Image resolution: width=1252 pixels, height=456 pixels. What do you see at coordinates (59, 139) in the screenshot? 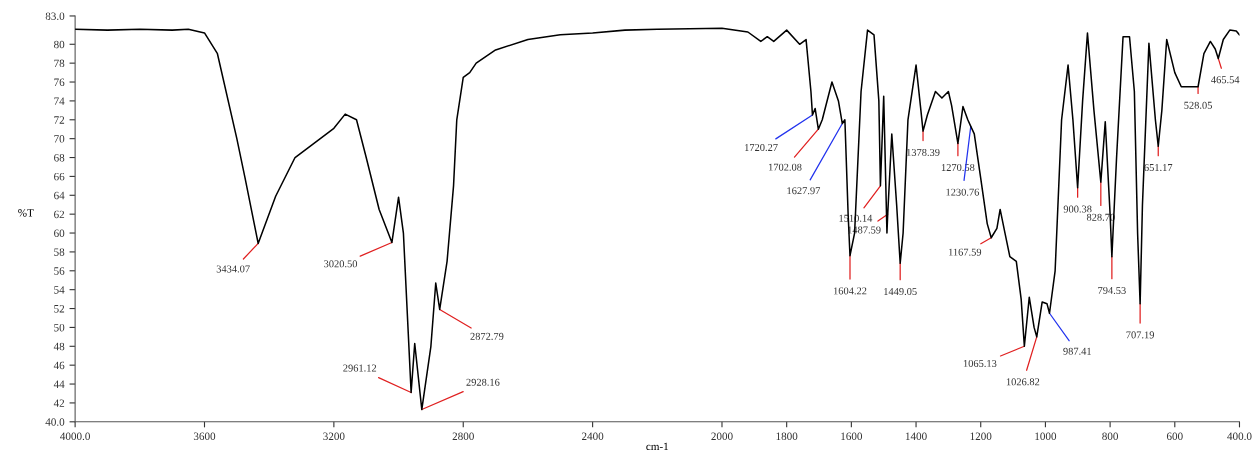
I see `y-tick-label: 70` at bounding box center [59, 139].